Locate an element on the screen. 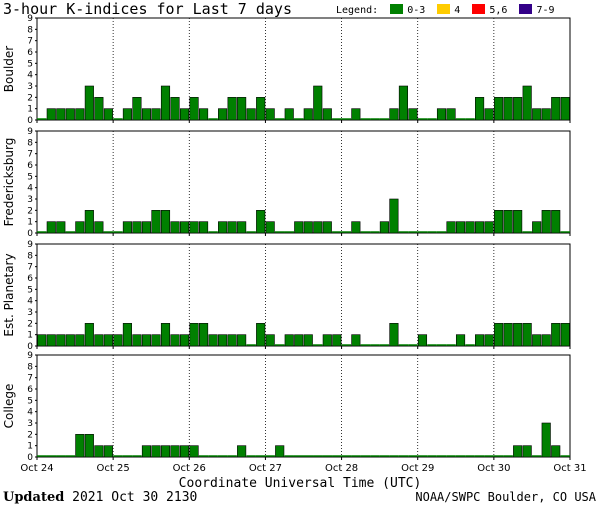 This screenshot has height=510, width=600. y-tick-label: 5 is located at coordinates (30, 290).